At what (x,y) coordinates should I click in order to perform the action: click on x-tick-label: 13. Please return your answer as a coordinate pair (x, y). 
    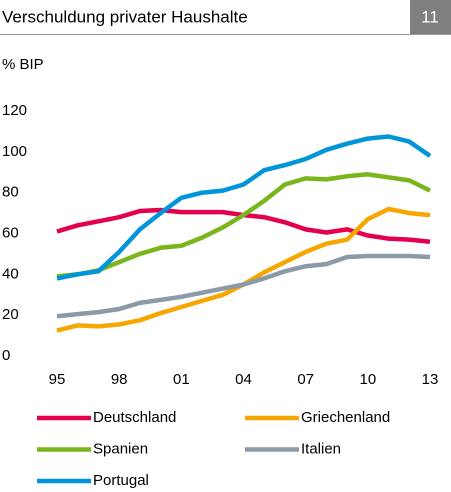
    Looking at the image, I should click on (430, 379).